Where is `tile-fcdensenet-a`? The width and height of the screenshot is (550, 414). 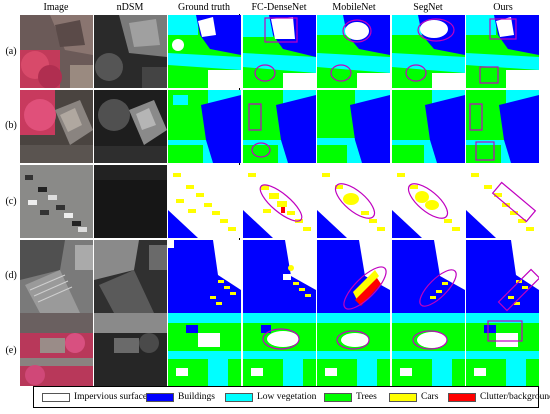
tile-fcdensenet-a is located at coordinates (279, 51).